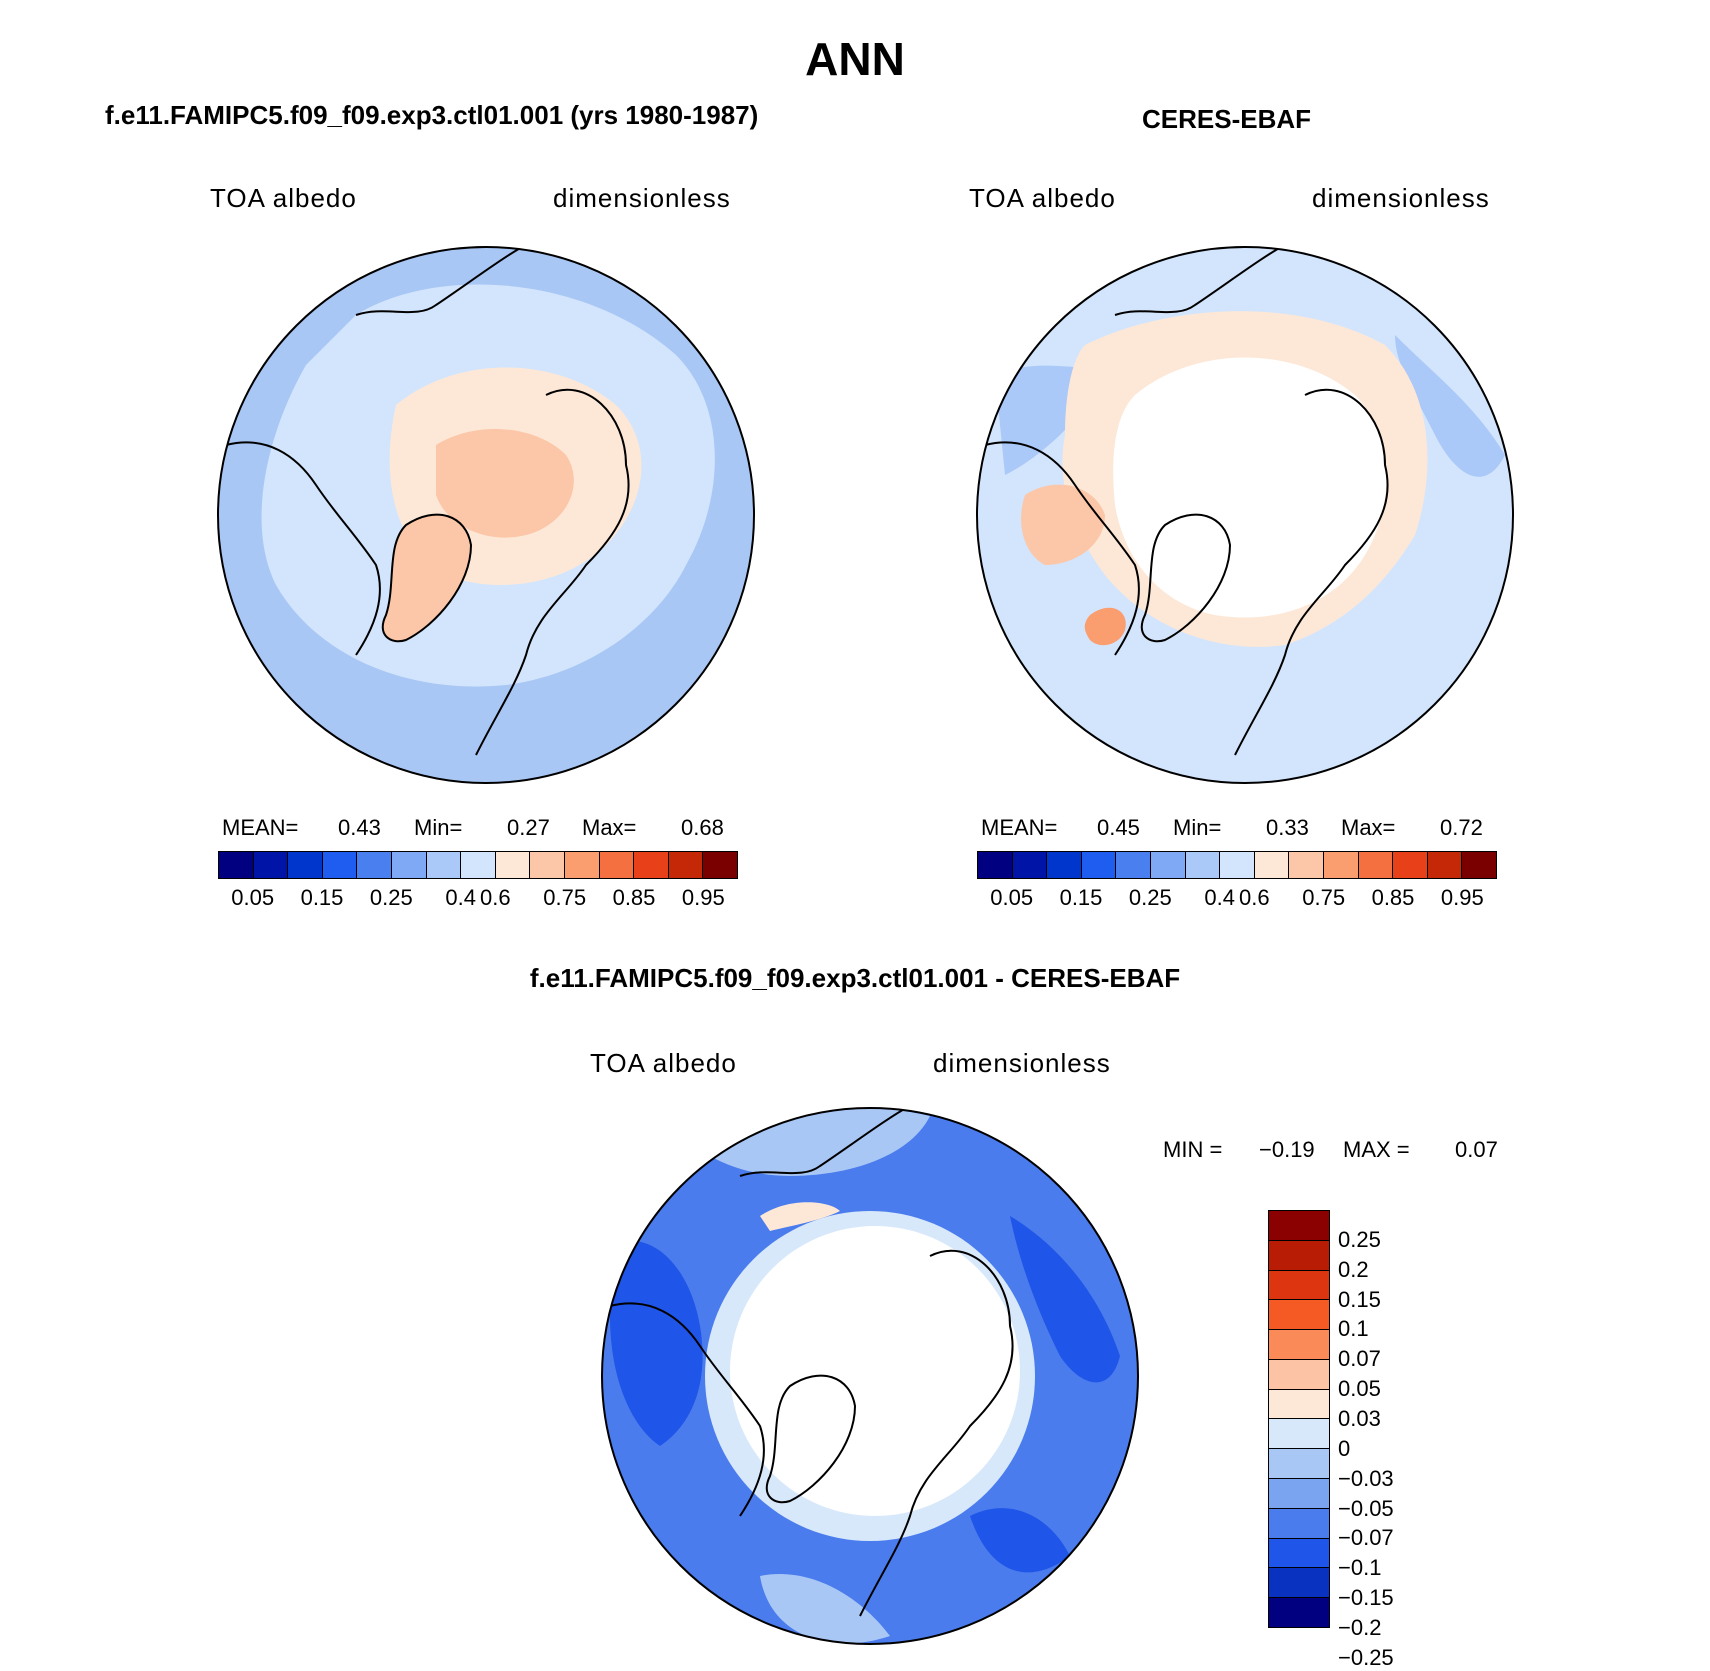 The image size is (1710, 1671). What do you see at coordinates (1401, 198) in the screenshot?
I see `panel-2-units-label: dimensionless` at bounding box center [1401, 198].